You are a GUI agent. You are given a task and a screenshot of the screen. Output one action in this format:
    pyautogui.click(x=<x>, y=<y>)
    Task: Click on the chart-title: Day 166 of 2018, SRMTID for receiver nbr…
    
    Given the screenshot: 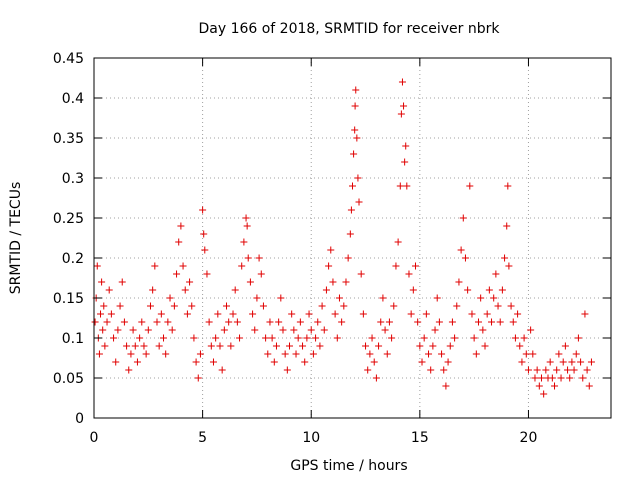 What is the action you would take?
    pyautogui.click(x=349, y=29)
    